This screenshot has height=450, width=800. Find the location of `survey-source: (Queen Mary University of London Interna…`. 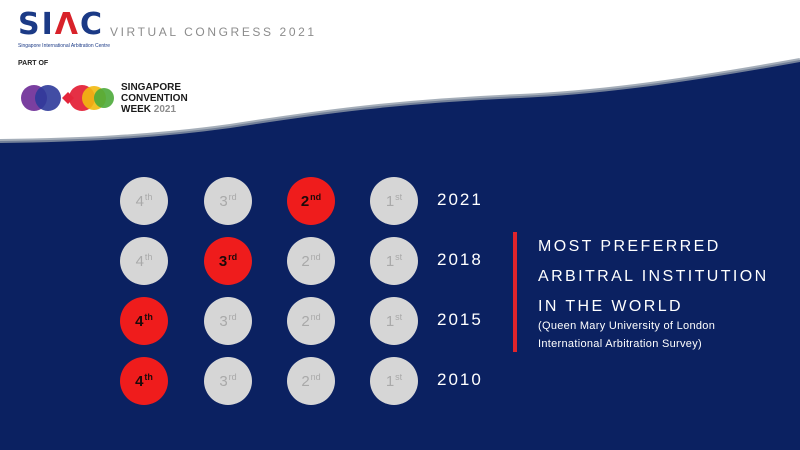

survey-source: (Queen Mary University of London Interna… is located at coordinates (627, 335).